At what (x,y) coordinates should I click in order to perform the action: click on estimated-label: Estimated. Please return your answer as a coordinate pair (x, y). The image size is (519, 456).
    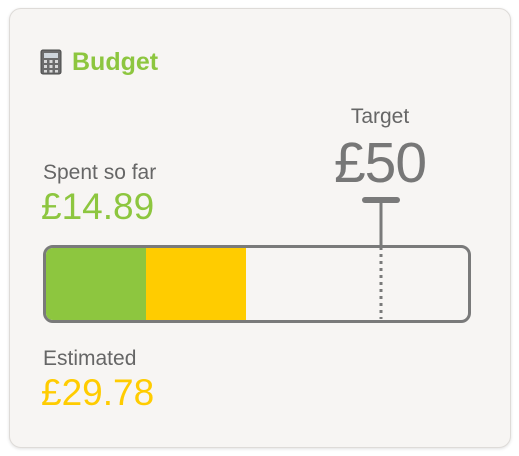
    Looking at the image, I should click on (90, 358).